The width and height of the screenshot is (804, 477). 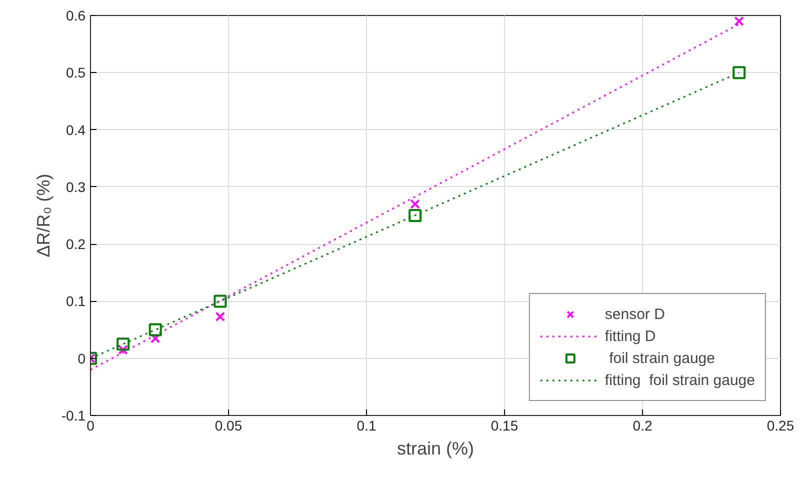 I want to click on x-tick-label: 0.15, so click(x=504, y=426).